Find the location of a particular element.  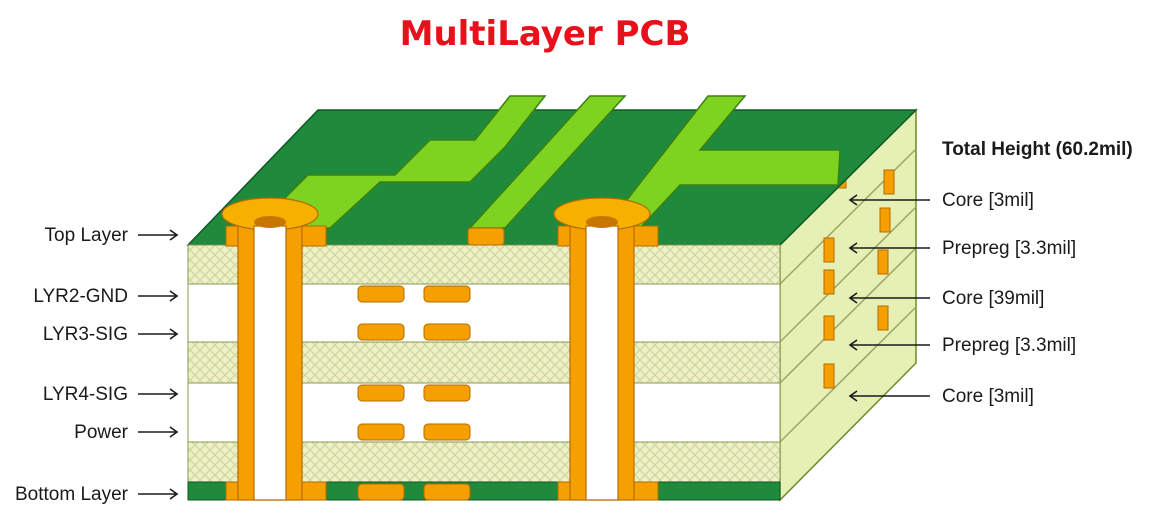

label-total-height: Total Height (60.2mil) is located at coordinates (1037, 149).